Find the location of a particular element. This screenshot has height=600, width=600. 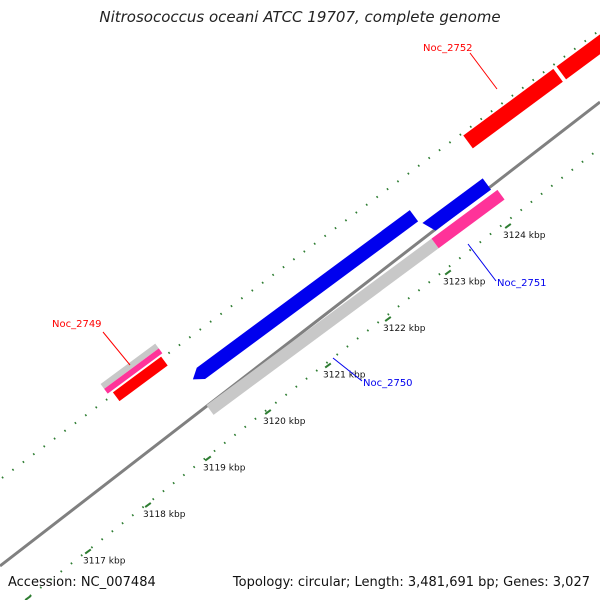

gene-noc-2752-red-a is located at coordinates (513, 108).